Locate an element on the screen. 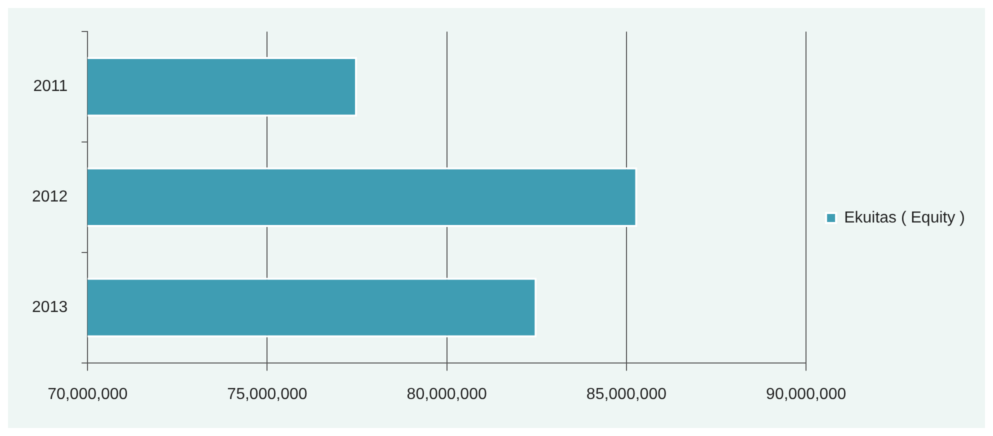  x-tick-label: 85,000,000 is located at coordinates (626, 394).